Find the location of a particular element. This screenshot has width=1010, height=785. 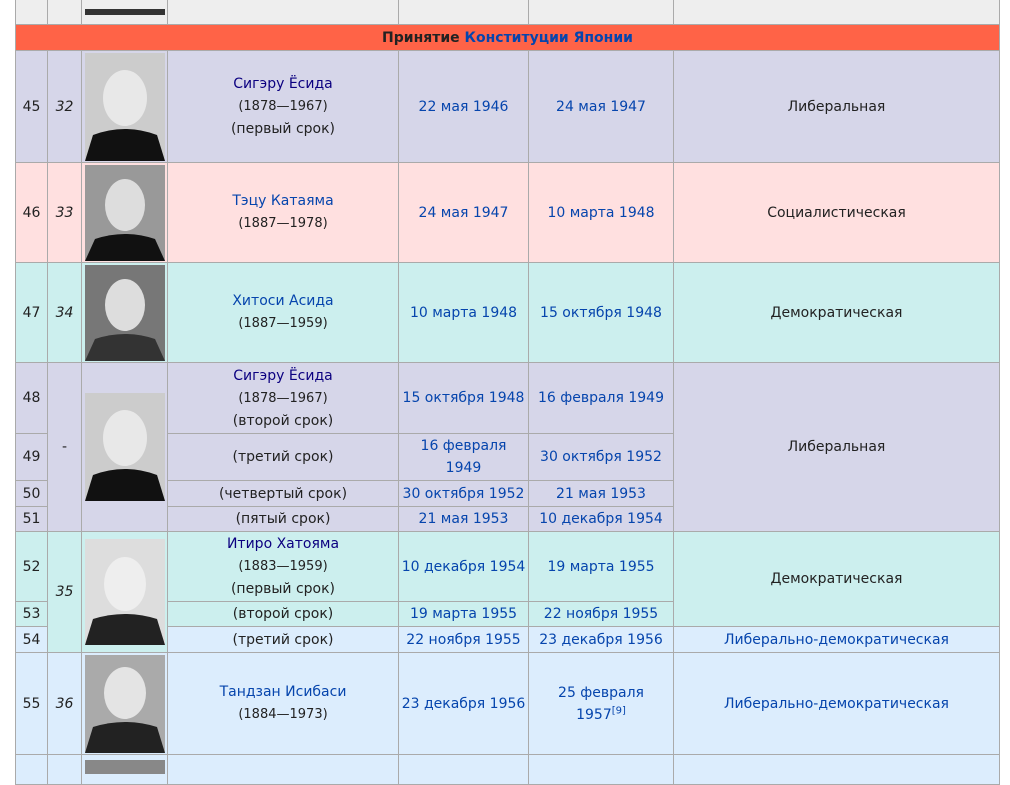

pm-order: 33 is located at coordinates (64, 212).